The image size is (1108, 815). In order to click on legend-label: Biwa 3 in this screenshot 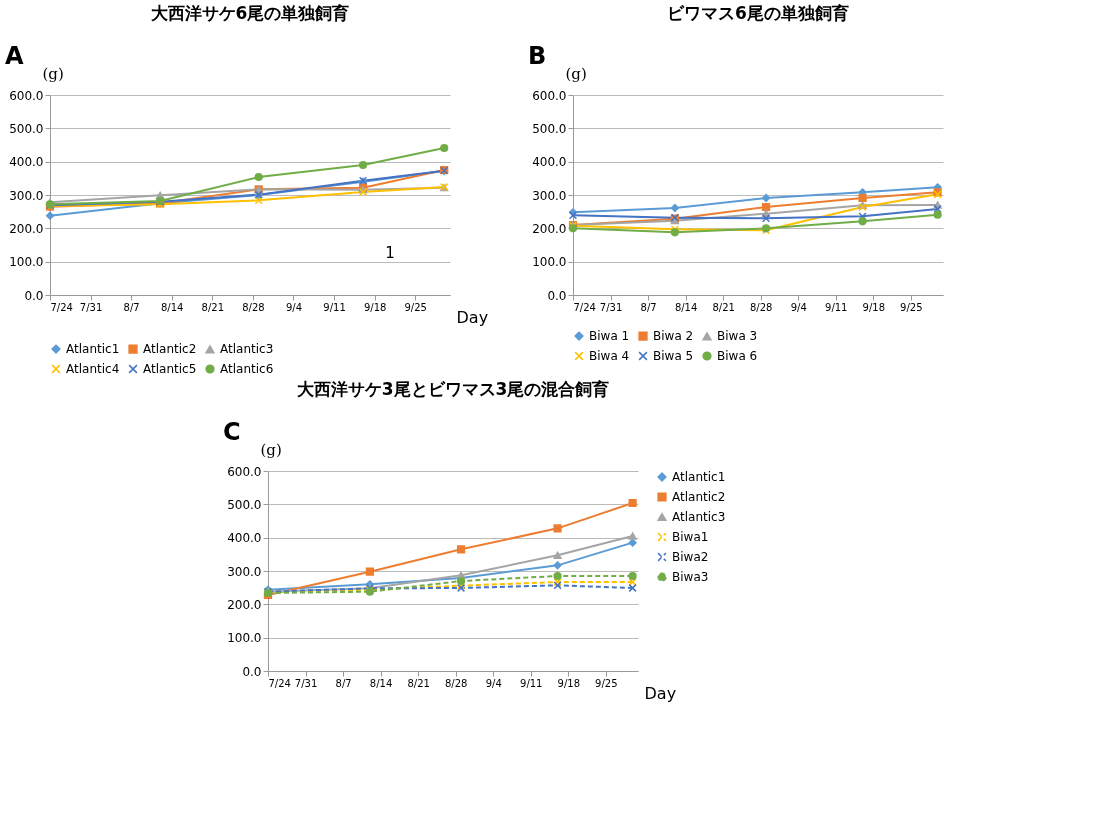, I will do `click(737, 336)`.